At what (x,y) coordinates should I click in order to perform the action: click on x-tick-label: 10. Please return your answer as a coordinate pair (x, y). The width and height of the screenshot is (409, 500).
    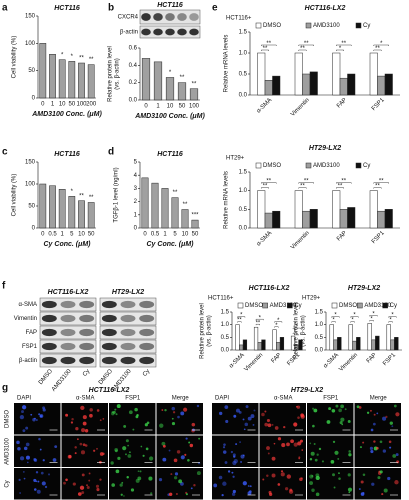
    Looking at the image, I should click on (62, 105).